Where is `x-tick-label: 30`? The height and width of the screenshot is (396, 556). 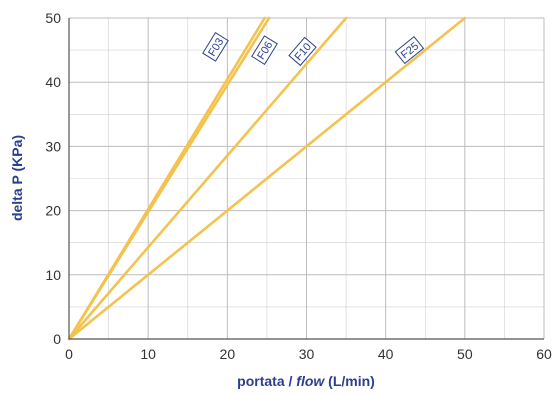
x-tick-label: 30 is located at coordinates (307, 354).